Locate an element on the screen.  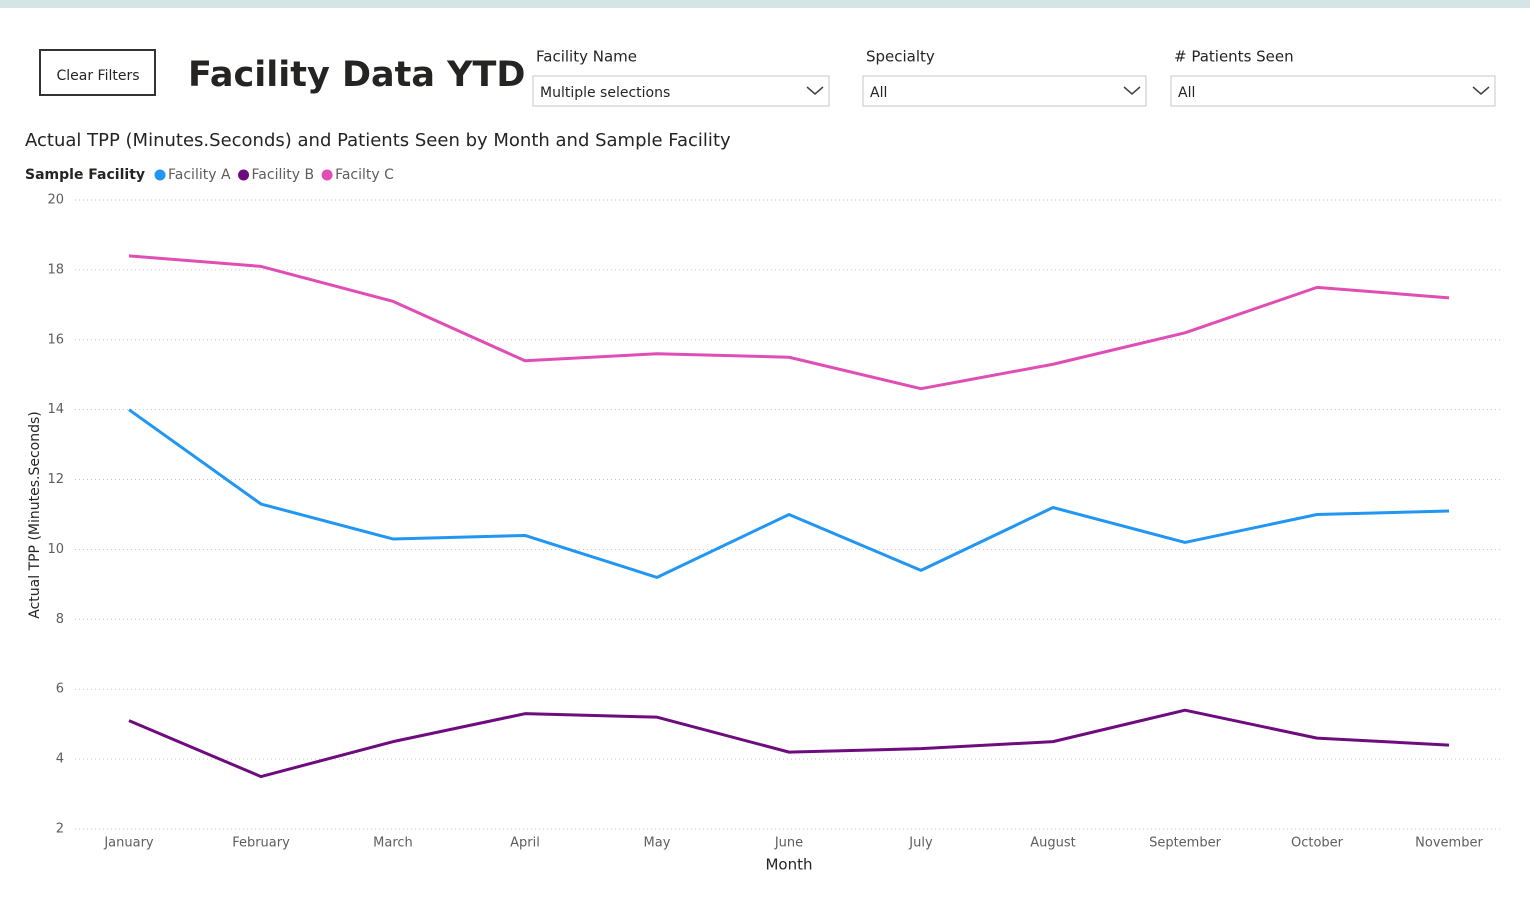
y-tick-label: 20 is located at coordinates (55, 200).